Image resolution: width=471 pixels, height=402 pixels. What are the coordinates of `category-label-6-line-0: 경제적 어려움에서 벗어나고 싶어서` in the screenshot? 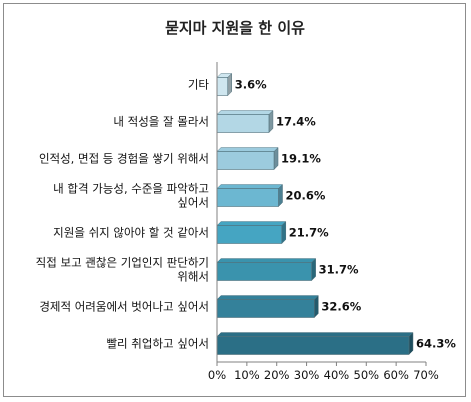 It's located at (124, 307).